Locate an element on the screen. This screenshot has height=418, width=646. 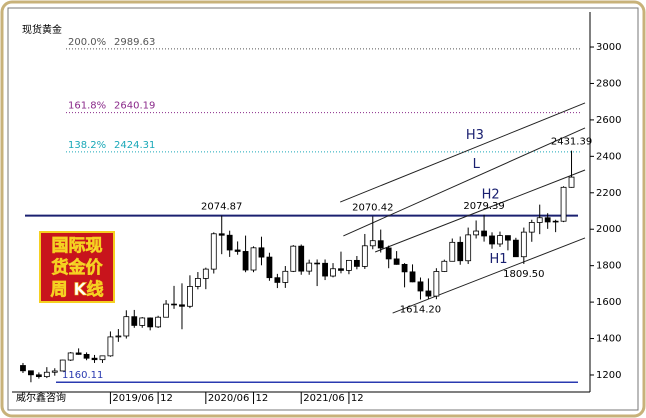
fib-value: 2424.31 is located at coordinates (134, 145).